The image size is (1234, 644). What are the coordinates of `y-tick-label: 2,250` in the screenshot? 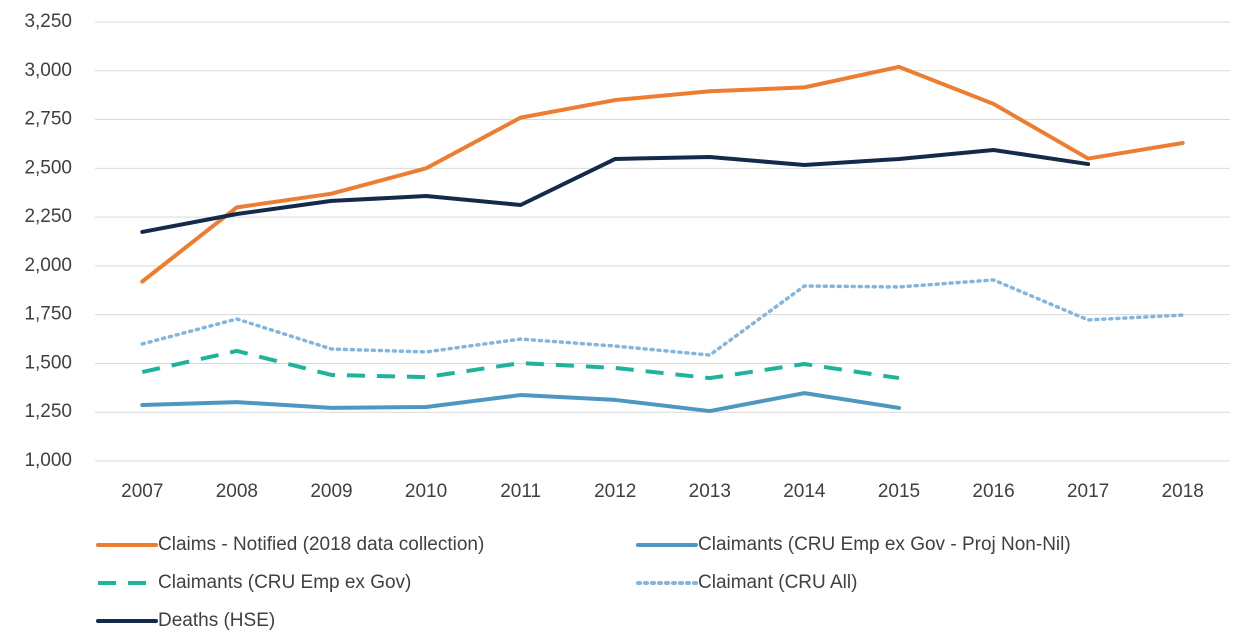 It's located at (48, 216).